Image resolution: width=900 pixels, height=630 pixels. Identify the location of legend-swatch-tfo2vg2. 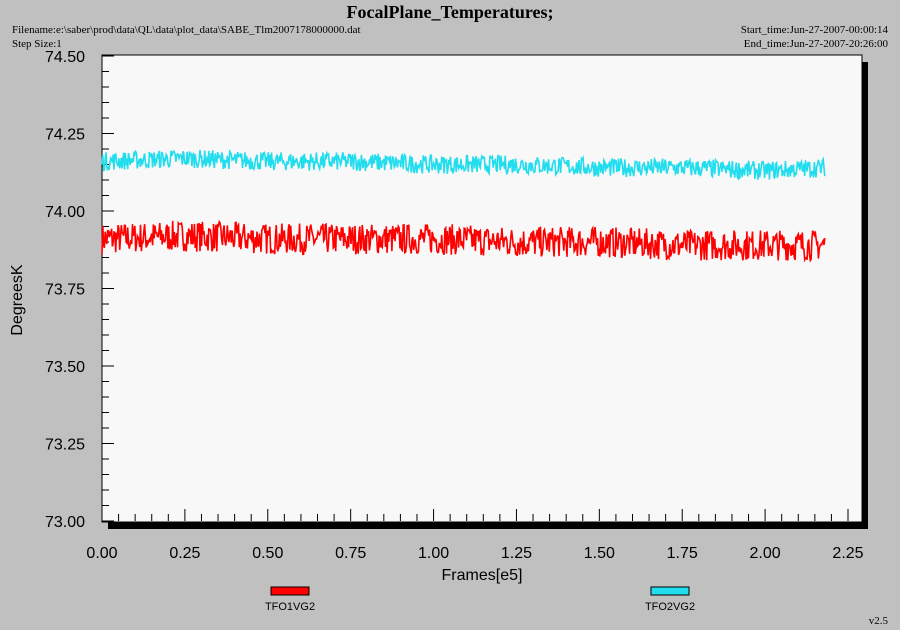
(670, 591).